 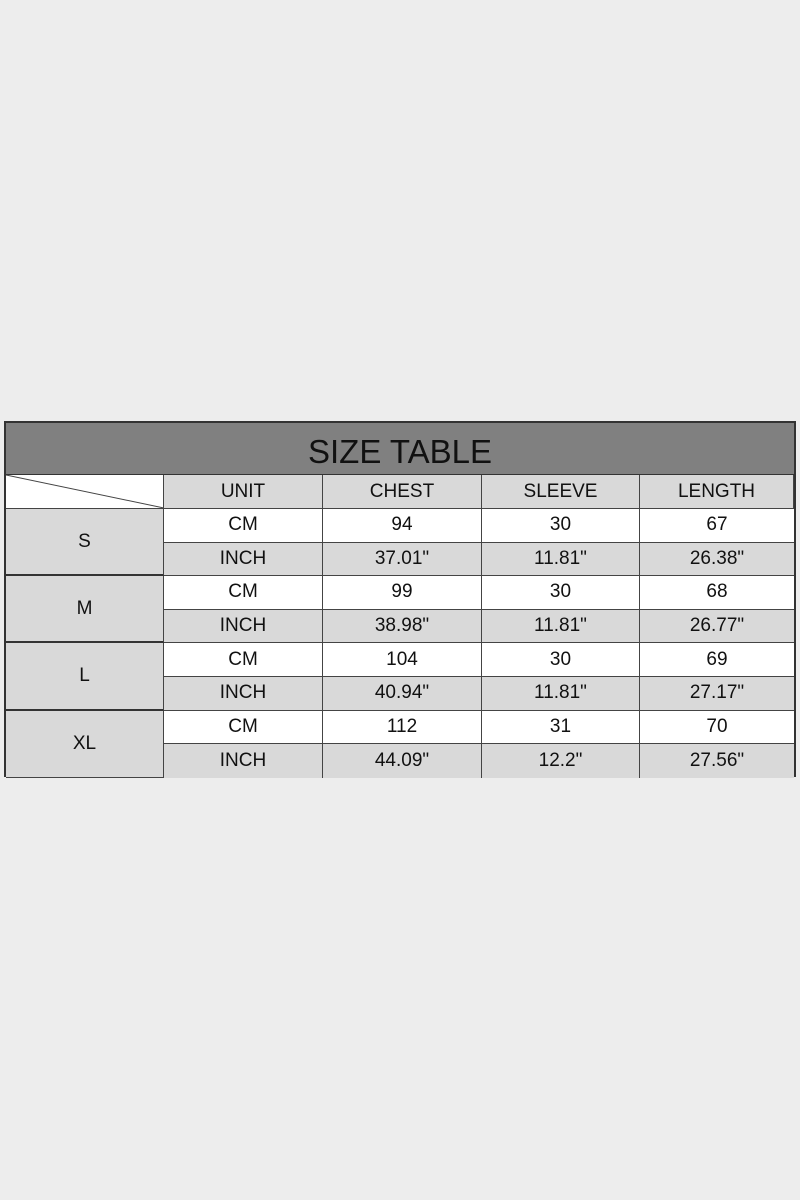 What do you see at coordinates (717, 559) in the screenshot?
I see `value-cell: 26.38"` at bounding box center [717, 559].